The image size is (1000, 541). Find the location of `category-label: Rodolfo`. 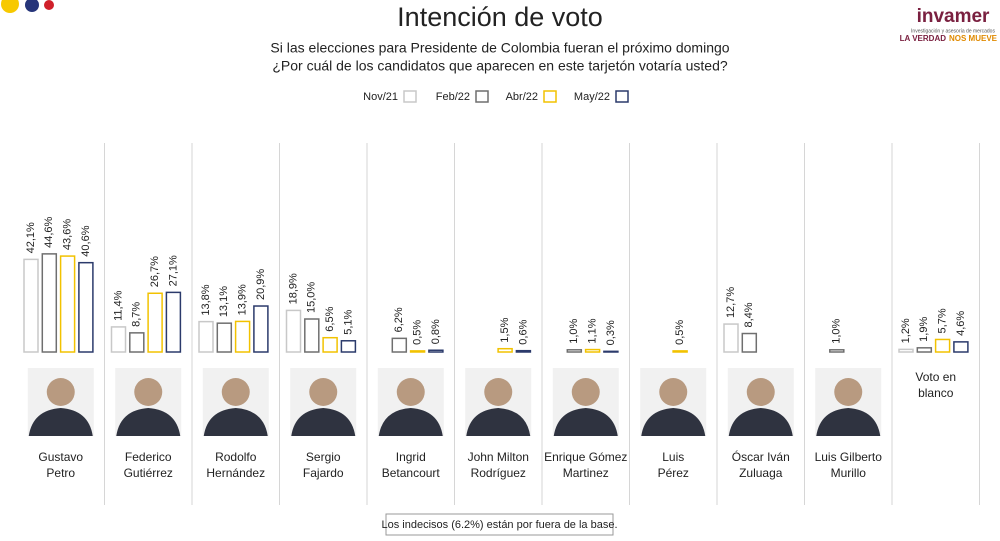

category-label: Rodolfo is located at coordinates (236, 457).